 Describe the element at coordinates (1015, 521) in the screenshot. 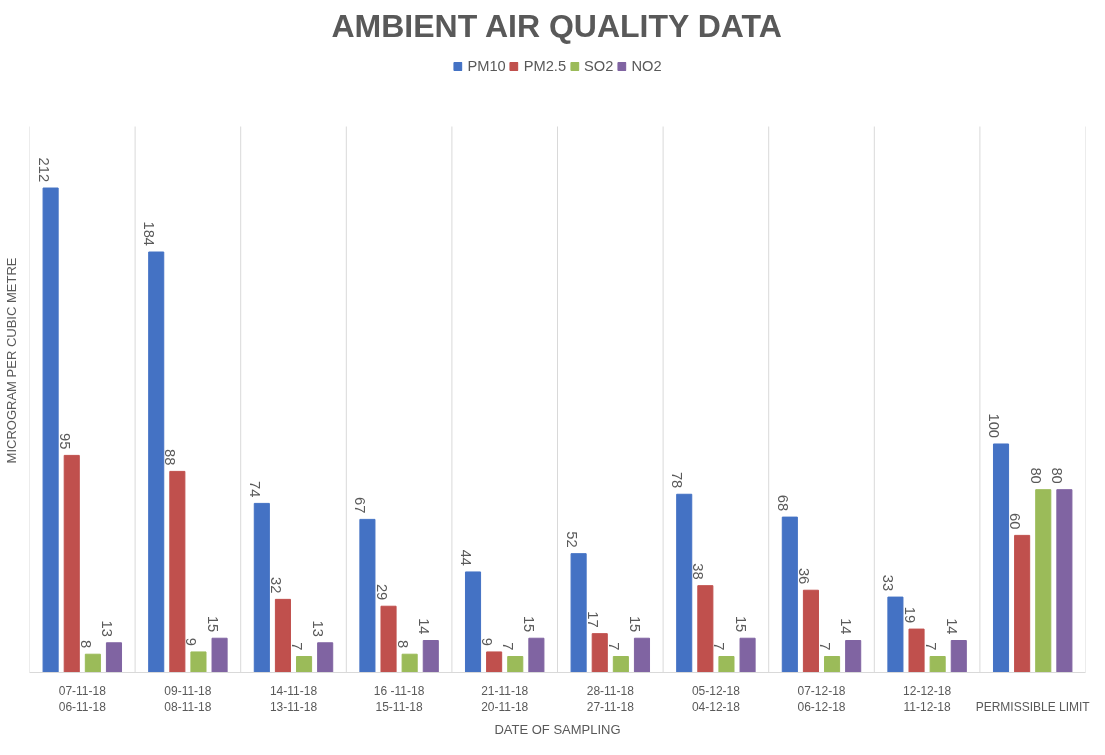

I see `data-label: 60` at that location.